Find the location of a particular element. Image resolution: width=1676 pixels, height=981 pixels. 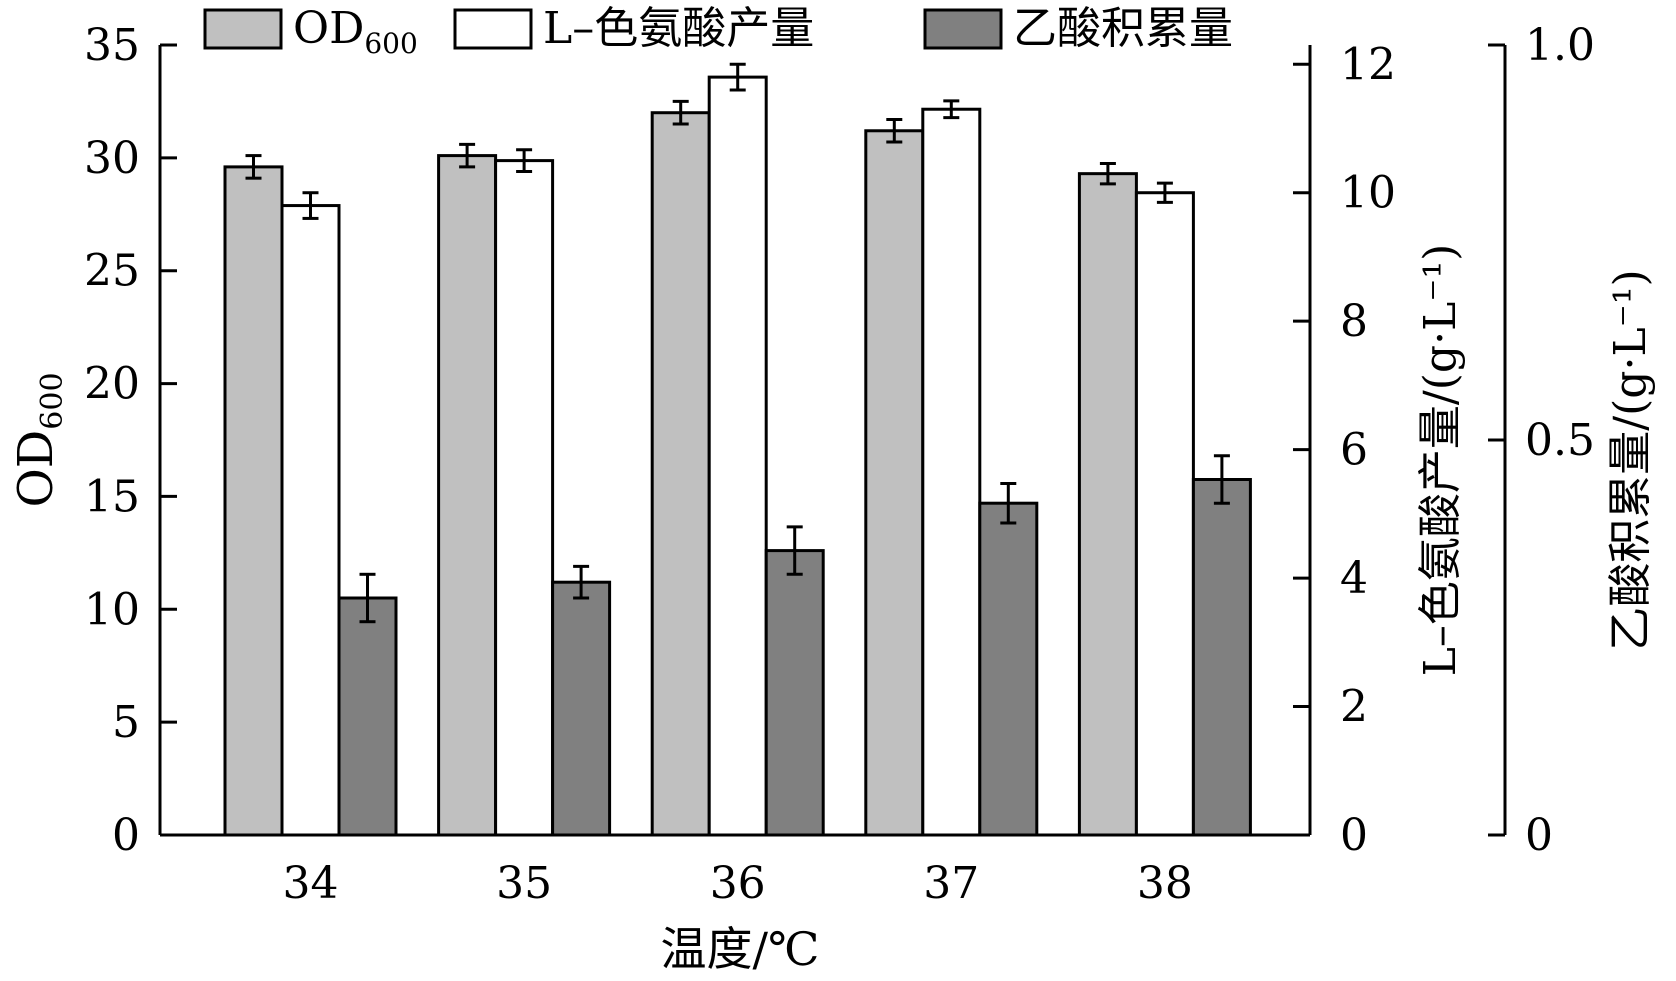

right-axis-tick-label: 0 is located at coordinates (1354, 835).